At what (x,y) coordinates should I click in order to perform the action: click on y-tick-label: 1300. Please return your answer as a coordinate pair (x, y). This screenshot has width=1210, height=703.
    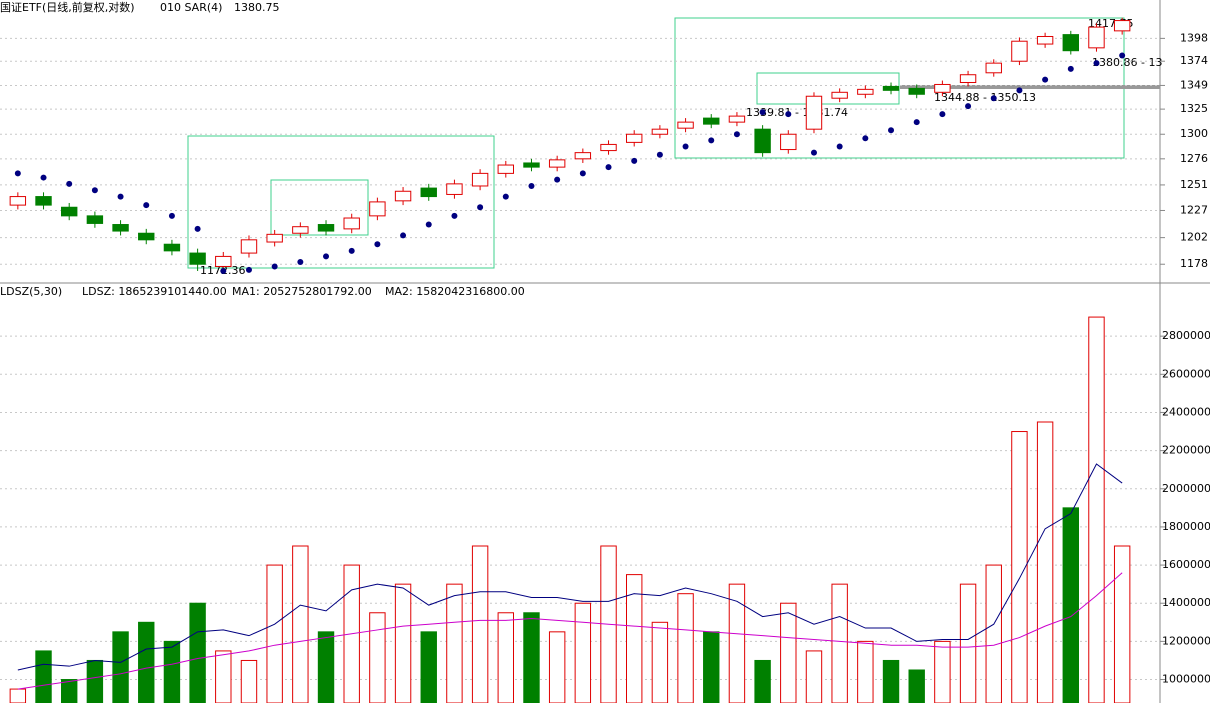
    Looking at the image, I should click on (1194, 133).